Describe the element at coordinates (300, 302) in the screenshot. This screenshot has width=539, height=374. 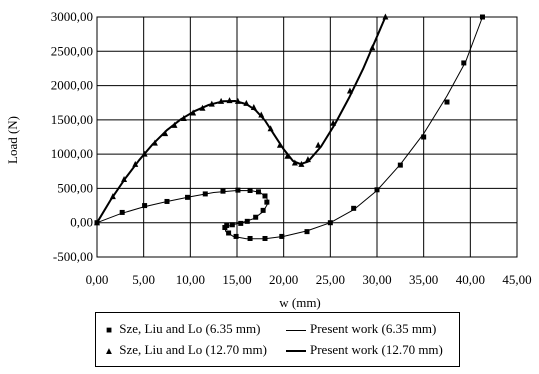
I see `x-axis-title: w (mm)` at that location.